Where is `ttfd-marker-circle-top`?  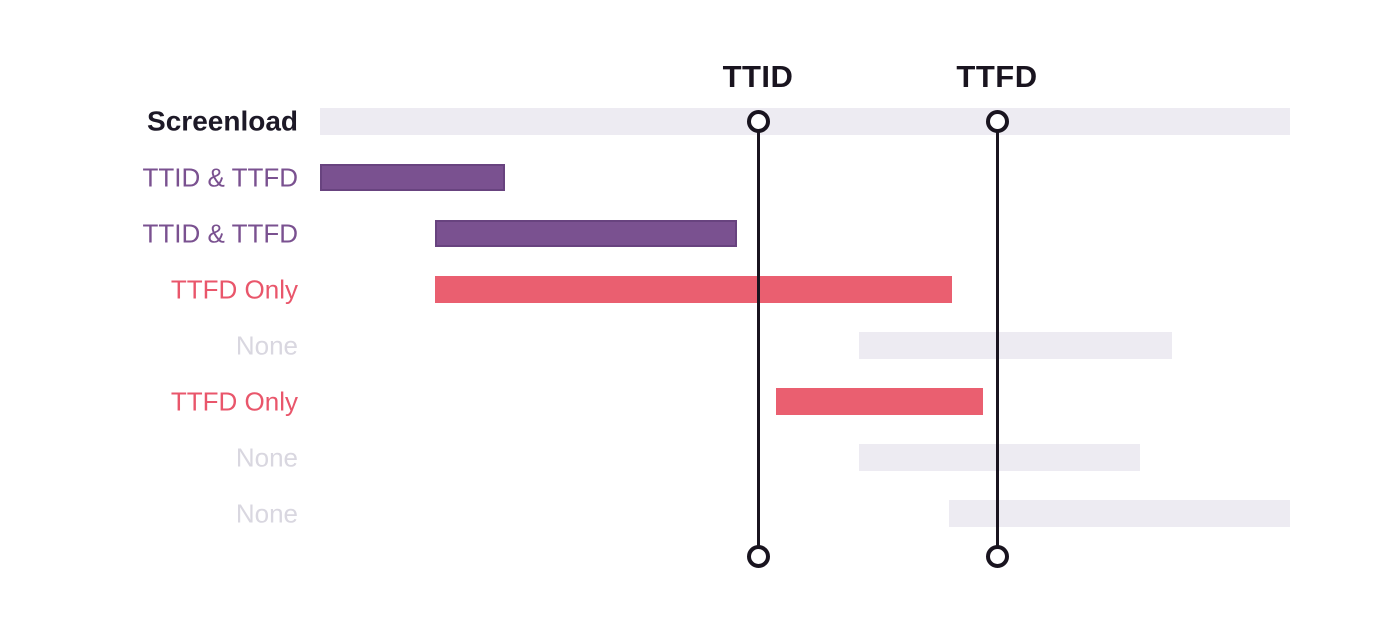
ttfd-marker-circle-top is located at coordinates (997, 121).